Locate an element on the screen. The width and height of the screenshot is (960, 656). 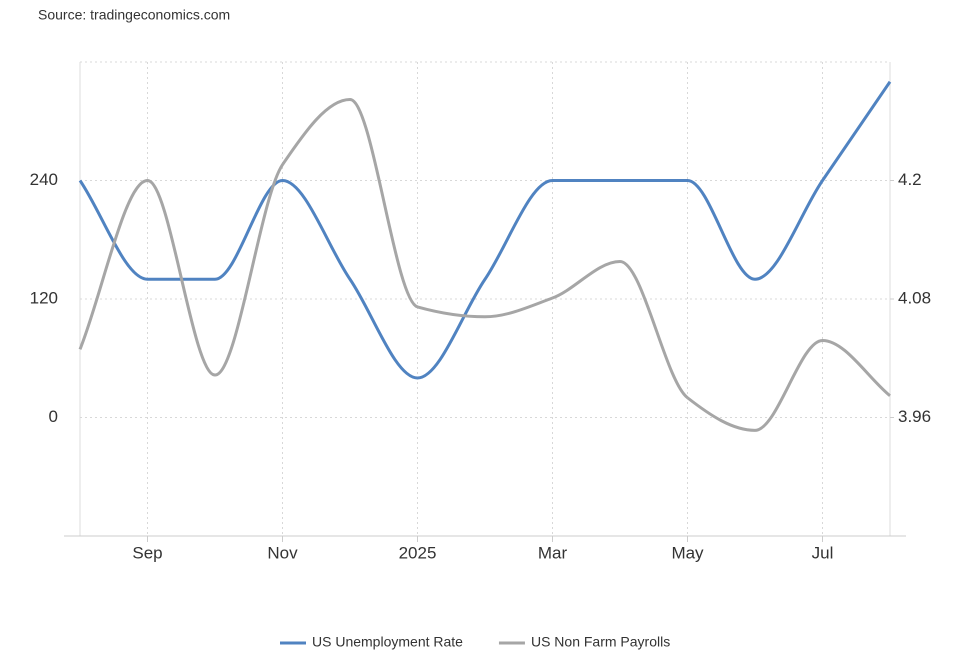
source: Source: tradingeconomics.com is located at coordinates (134, 15).